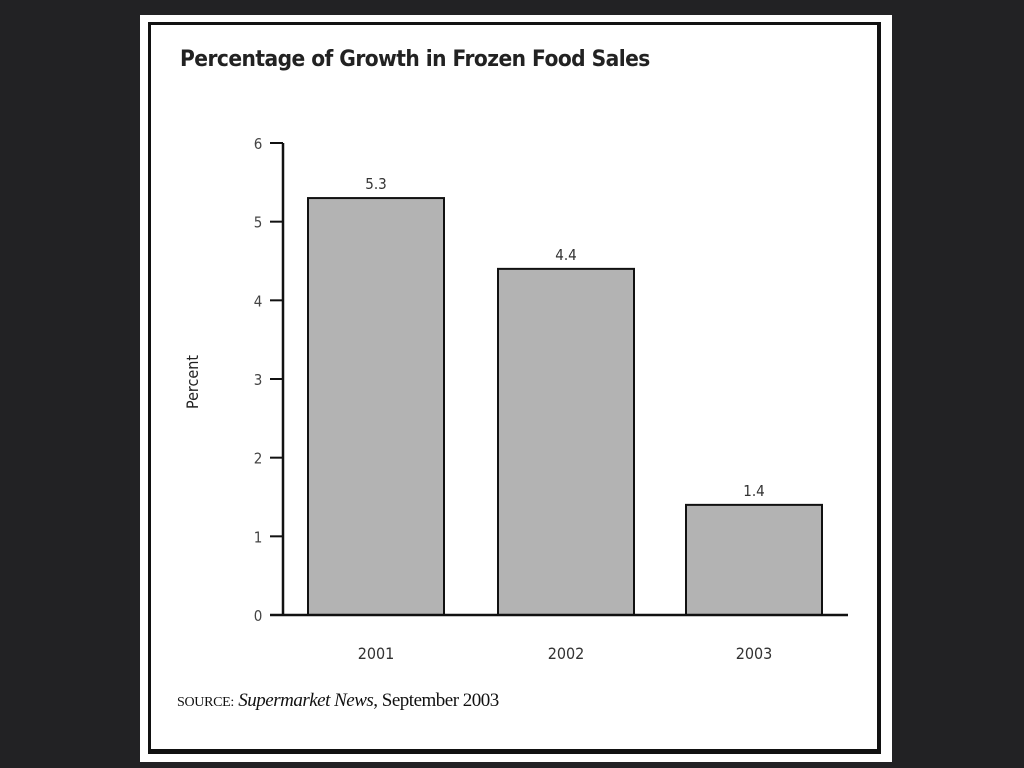 This screenshot has width=1024, height=768. Describe the element at coordinates (375, 184) in the screenshot. I see `value-label-2001: 5.3` at that location.